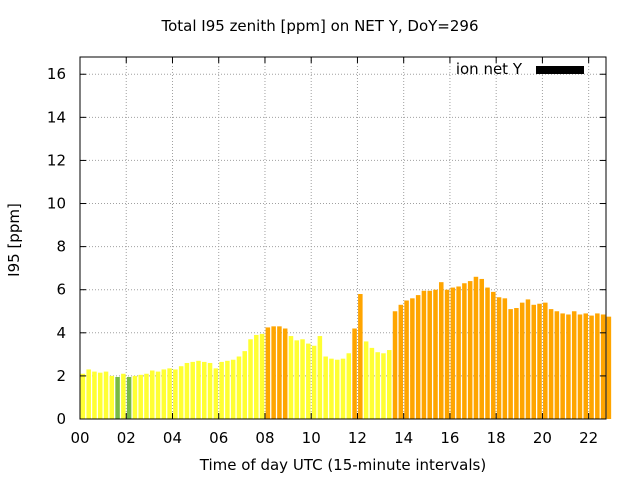 This screenshot has width=640, height=480. Describe the element at coordinates (542, 438) in the screenshot. I see `x-tick-label: 20` at that location.